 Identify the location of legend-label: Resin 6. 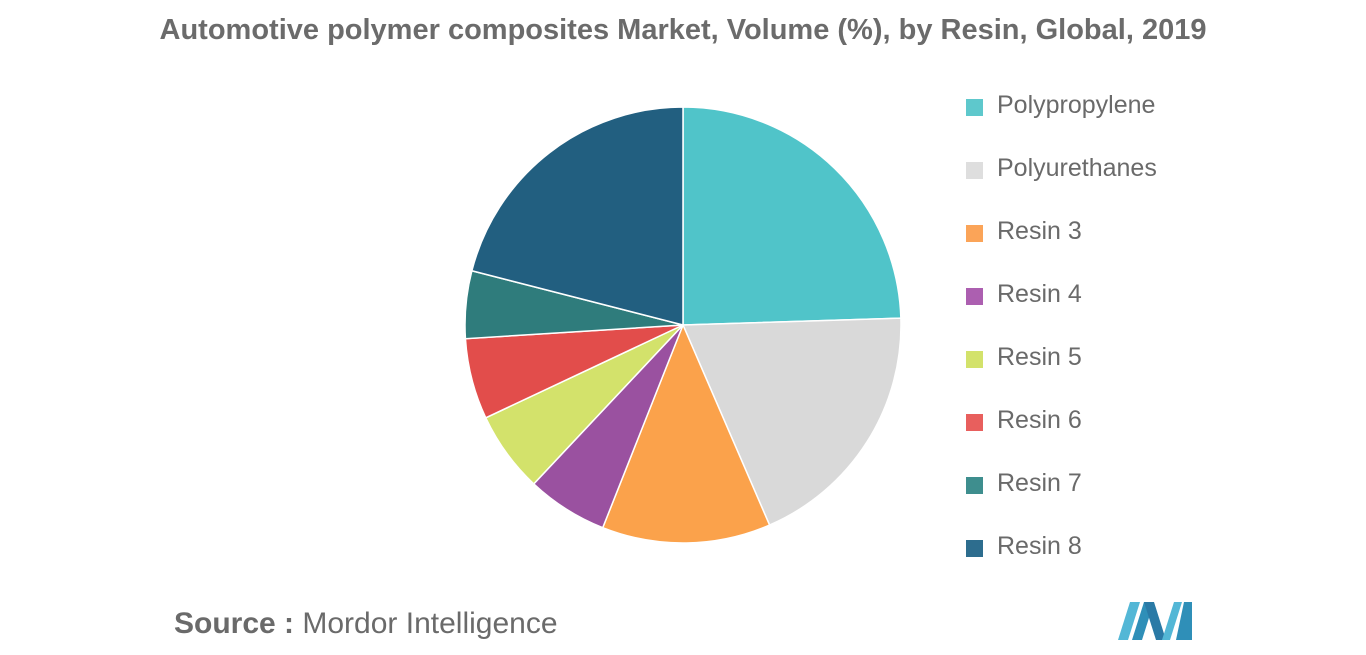
(1039, 420).